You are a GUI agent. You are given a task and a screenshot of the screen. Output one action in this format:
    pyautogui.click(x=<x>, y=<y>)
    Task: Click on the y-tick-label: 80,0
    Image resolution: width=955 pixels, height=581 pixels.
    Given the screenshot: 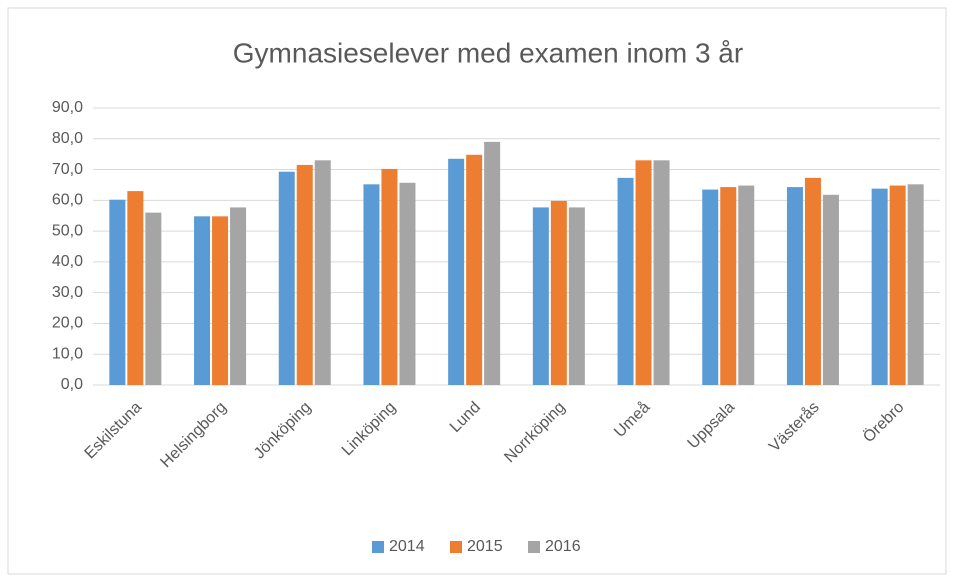 What is the action you would take?
    pyautogui.click(x=67, y=138)
    